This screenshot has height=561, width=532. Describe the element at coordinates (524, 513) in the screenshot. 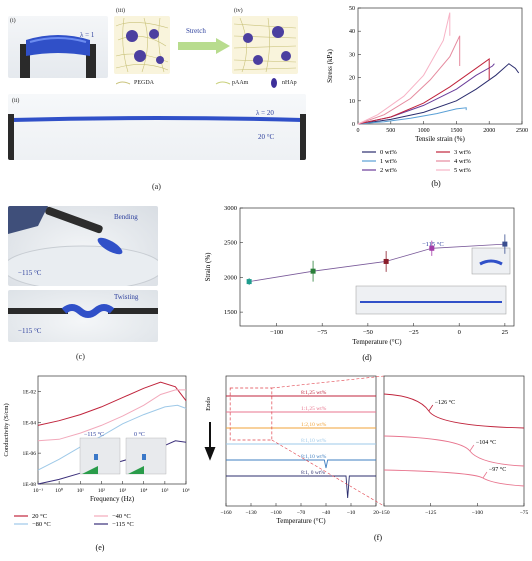

I see `x-tick-label: −75` at that location.